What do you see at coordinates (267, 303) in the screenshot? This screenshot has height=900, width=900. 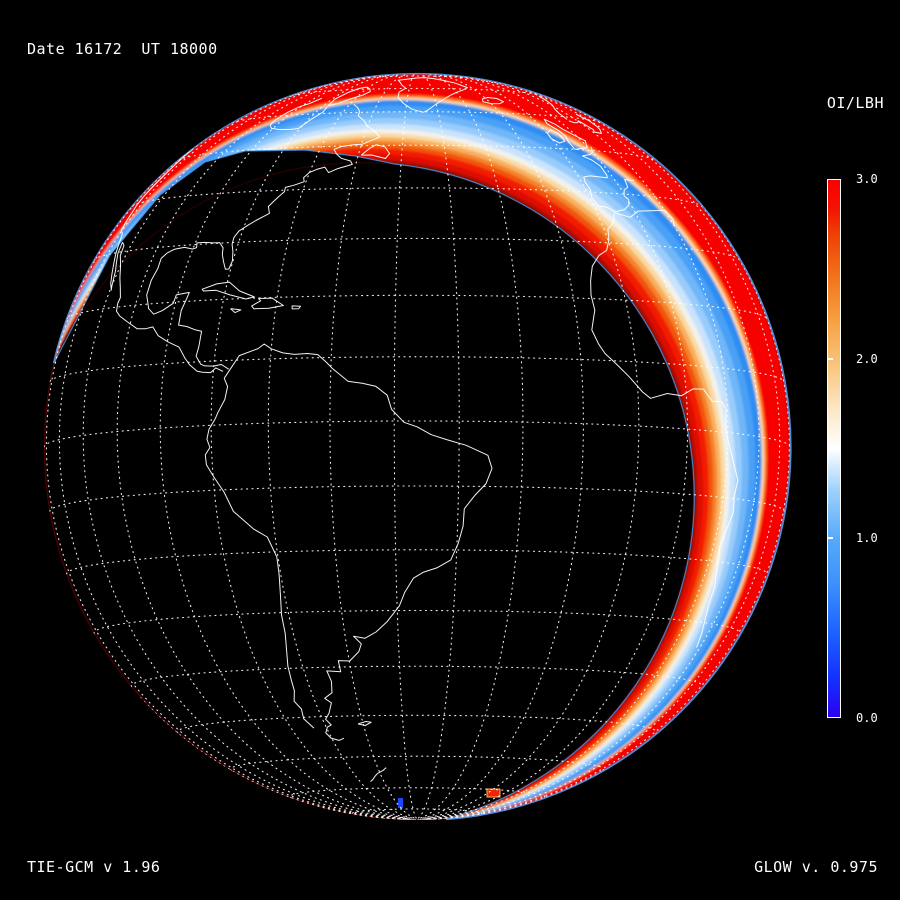 I see `coastline-hispaniola` at bounding box center [267, 303].